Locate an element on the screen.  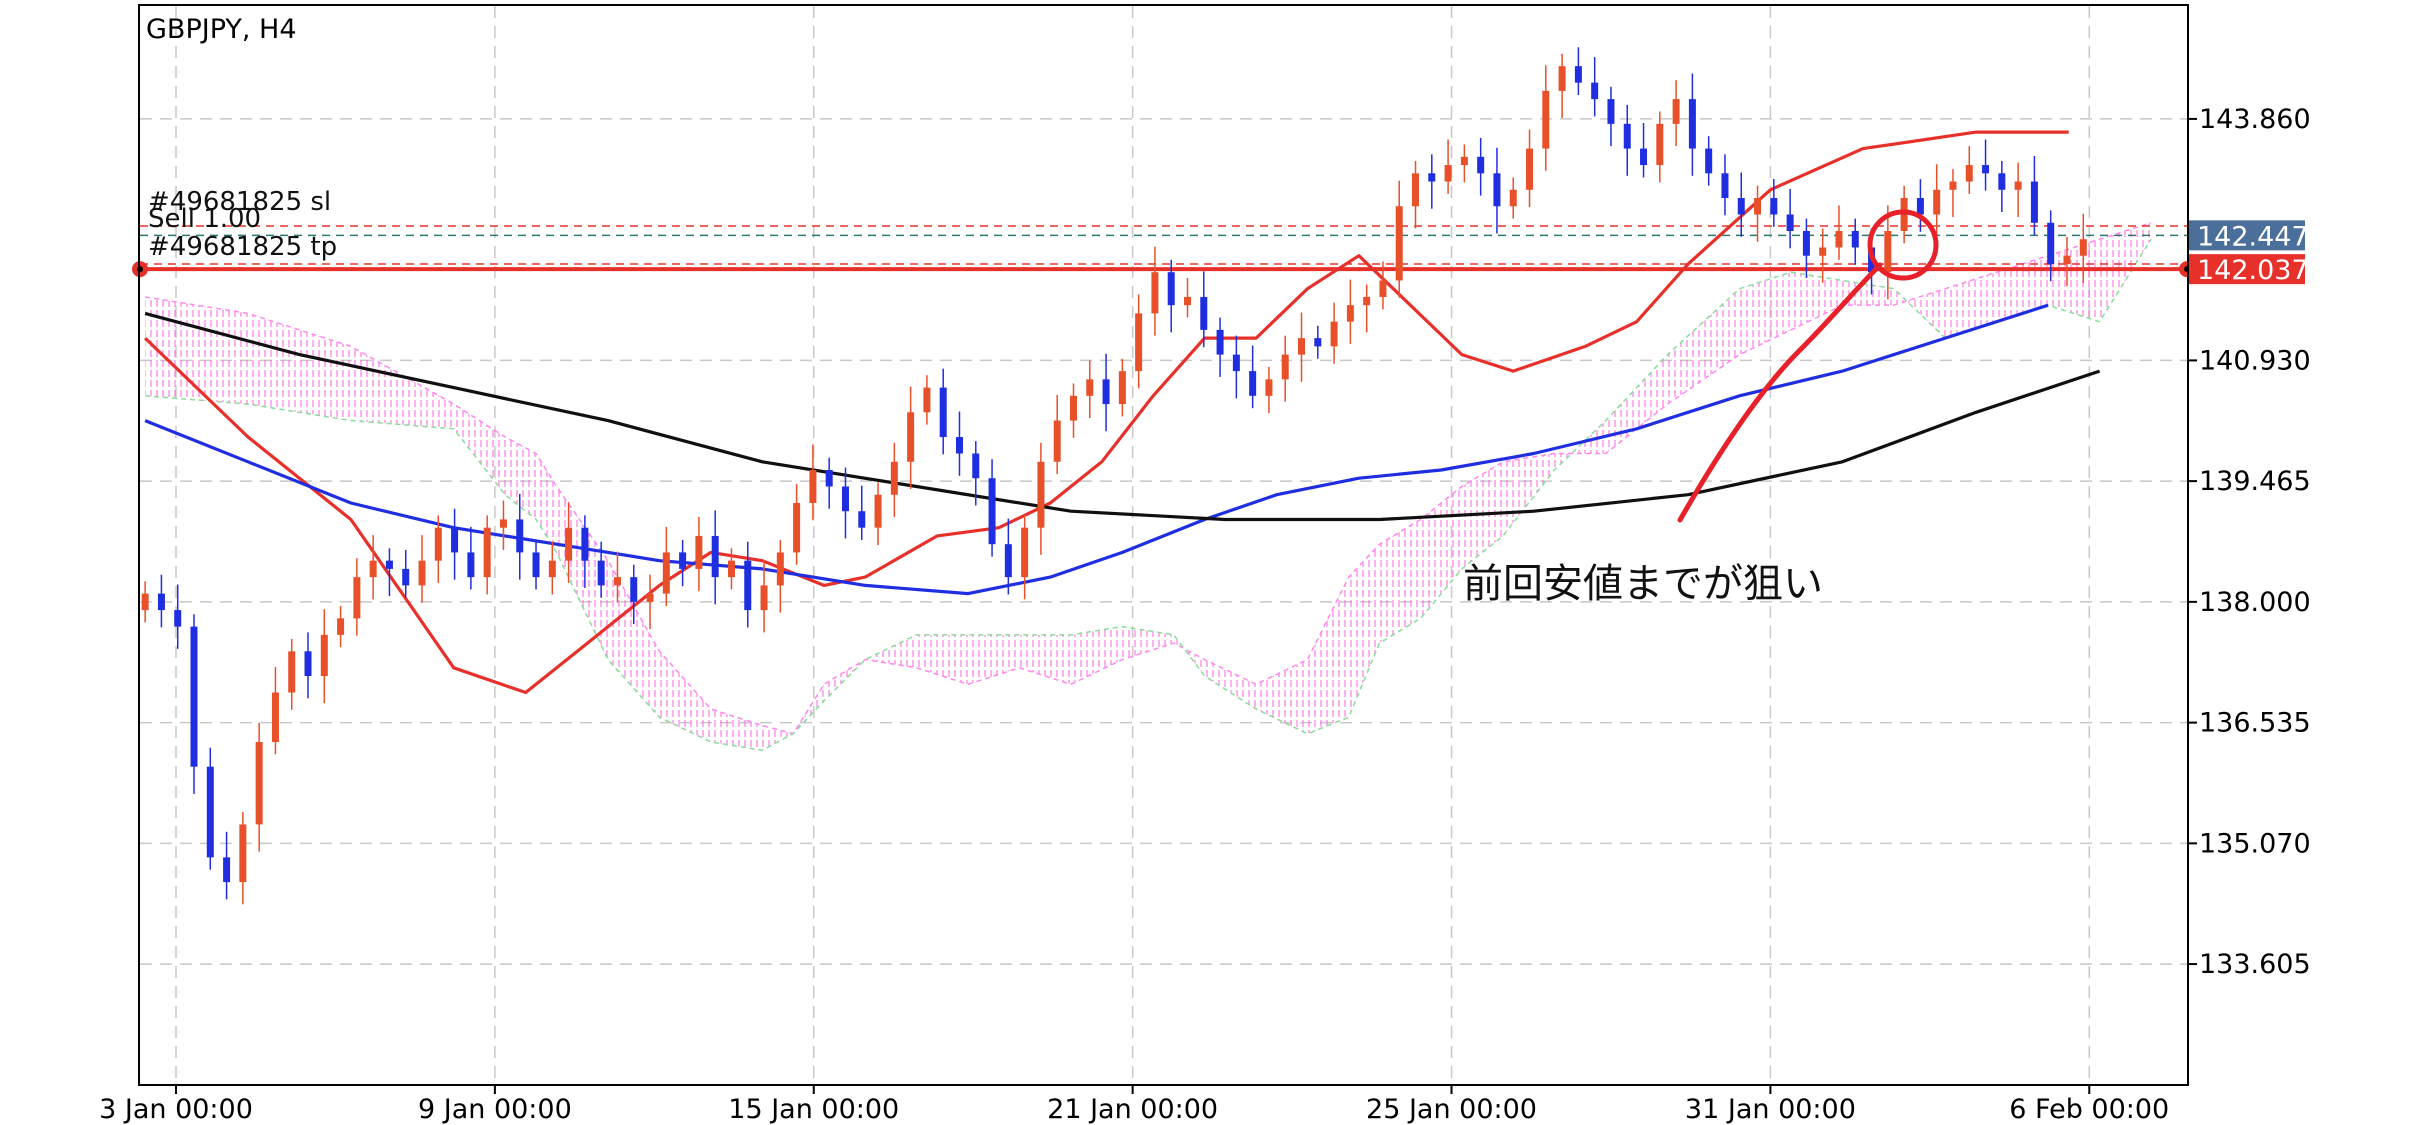
y-tick-label: 133.605 is located at coordinates (2255, 964).